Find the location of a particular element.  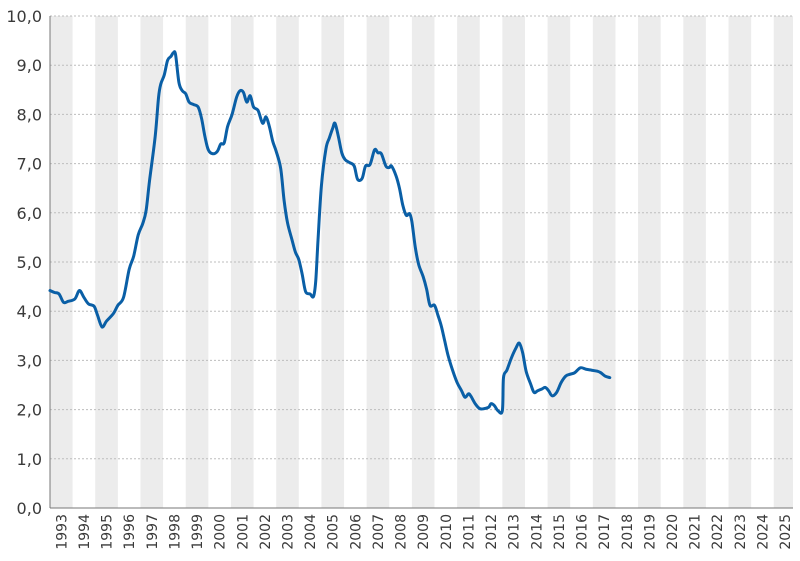

y-tick-label: 9,0 is located at coordinates (29, 65).